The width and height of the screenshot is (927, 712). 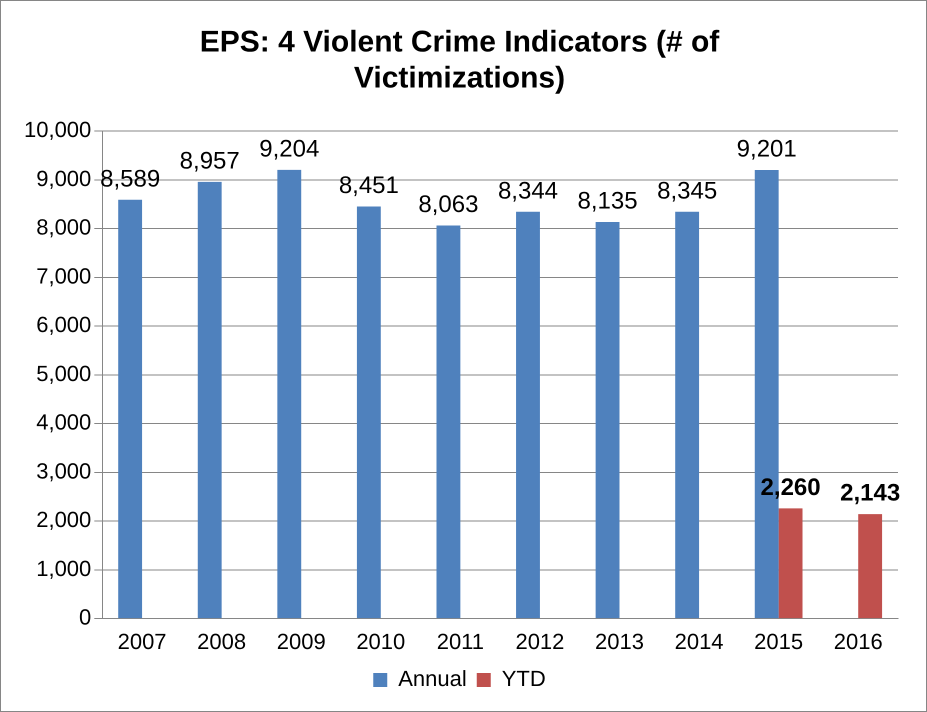 I want to click on chart-title: EPS: 4 Violent Crime Indicators (# of Victimizations), so click(x=460, y=59).